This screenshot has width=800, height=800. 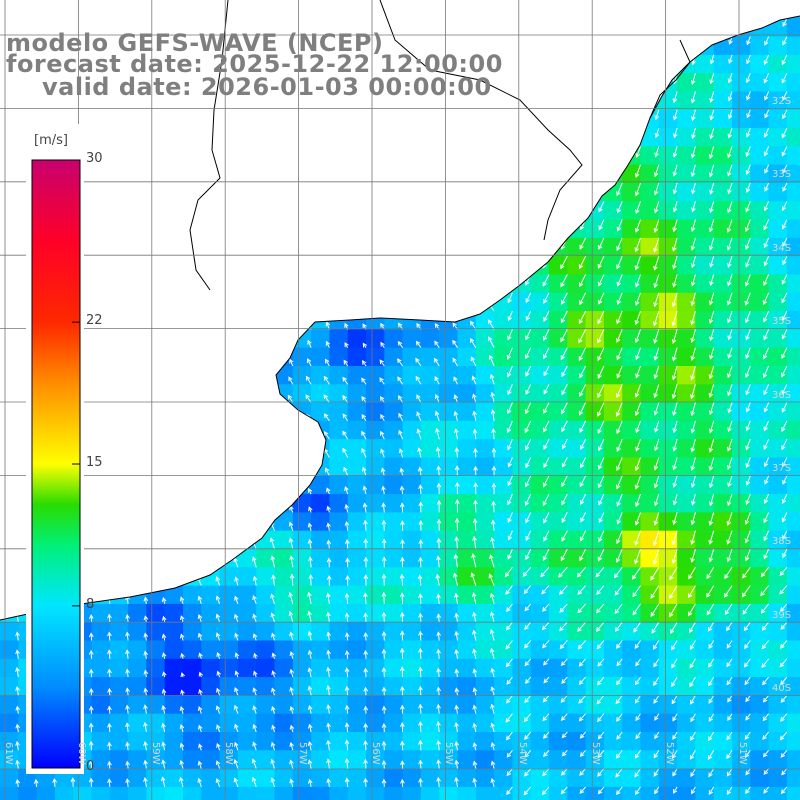 I want to click on longitude-label: 54W, so click(x=522, y=753).